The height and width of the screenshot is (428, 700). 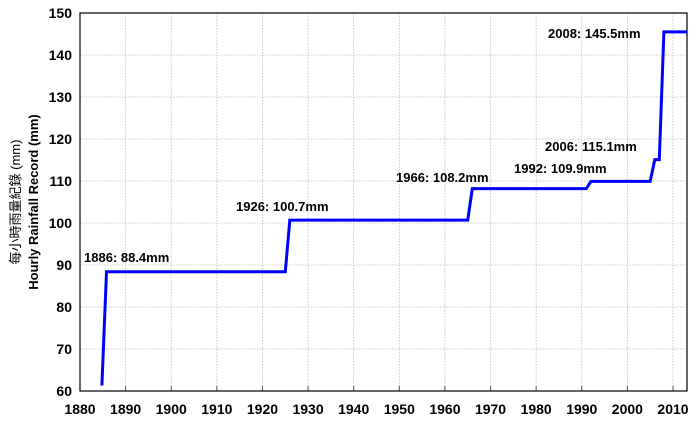 What do you see at coordinates (64, 349) in the screenshot?
I see `y-tick-label: 70` at bounding box center [64, 349].